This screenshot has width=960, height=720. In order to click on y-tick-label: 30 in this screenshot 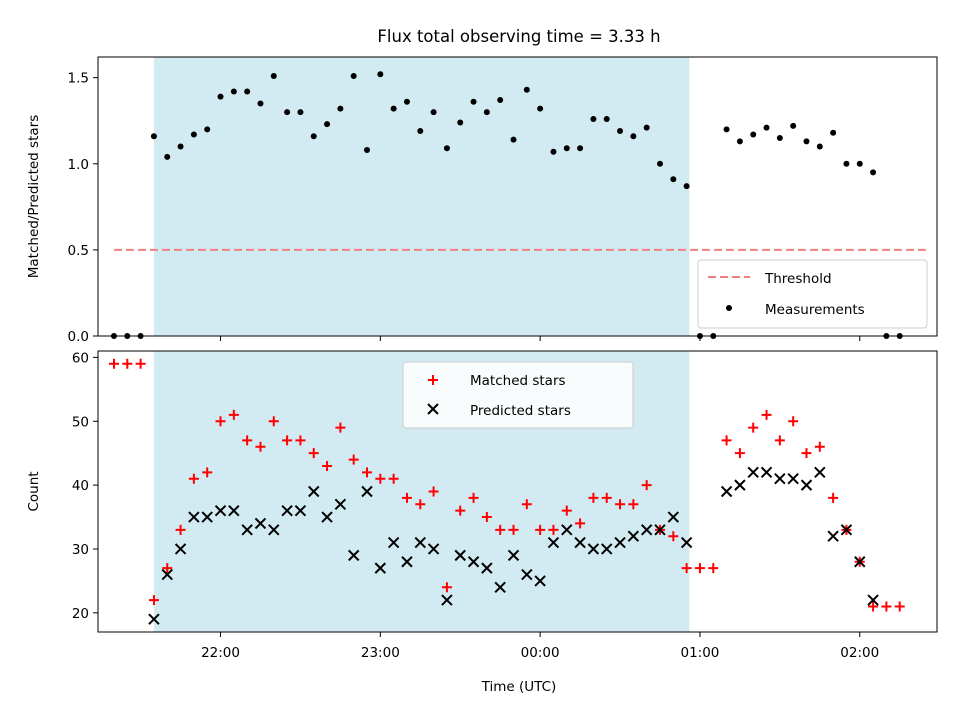, I will do `click(80, 550)`.